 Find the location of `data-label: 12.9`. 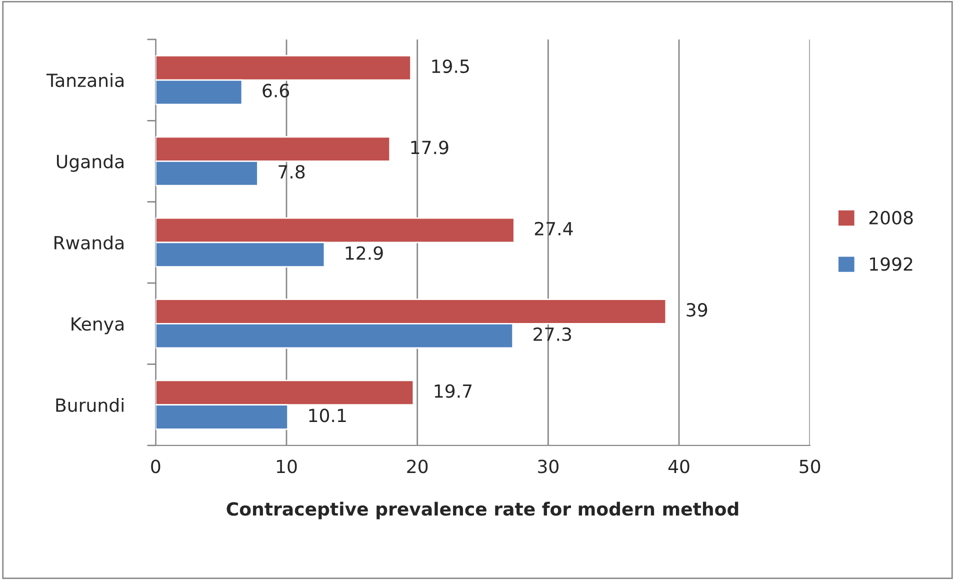

data-label: 12.9 is located at coordinates (364, 253).